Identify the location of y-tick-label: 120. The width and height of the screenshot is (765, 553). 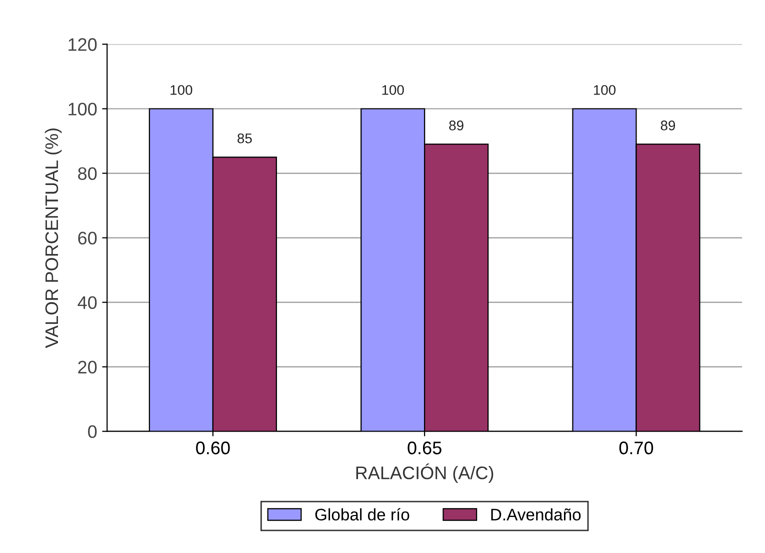
(82, 44).